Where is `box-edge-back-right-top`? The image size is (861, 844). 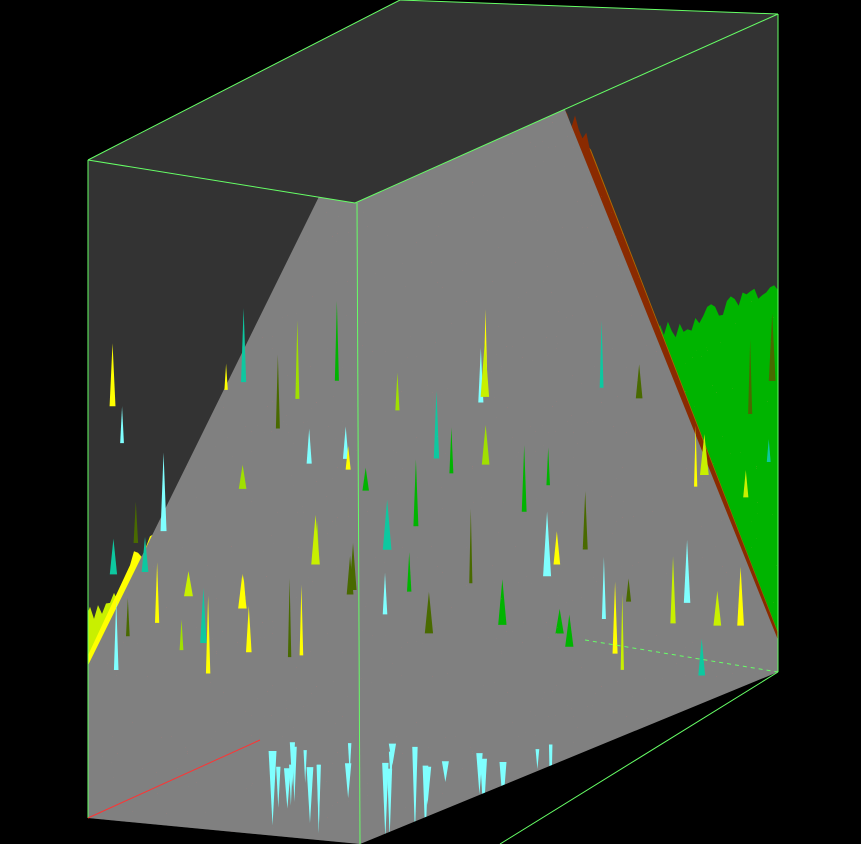 box-edge-back-right-top is located at coordinates (589, 7).